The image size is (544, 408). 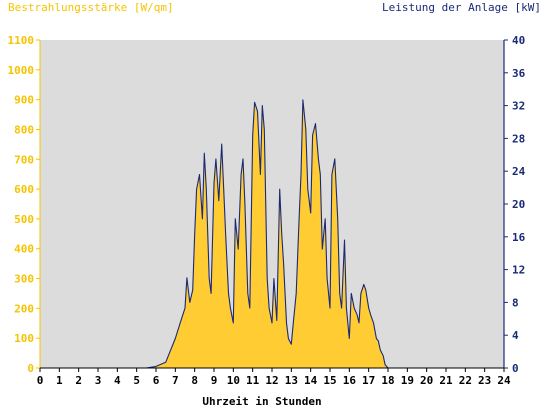 I want to click on x-tick-label: 0, so click(x=40, y=380).